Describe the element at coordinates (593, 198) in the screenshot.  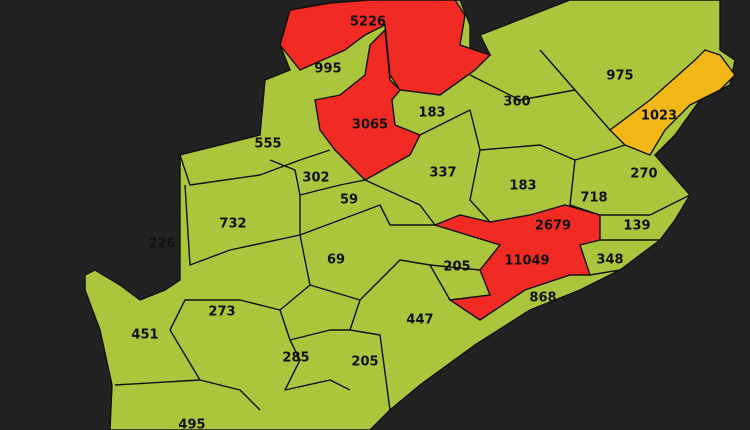
I see `district-value-label: 718` at that location.